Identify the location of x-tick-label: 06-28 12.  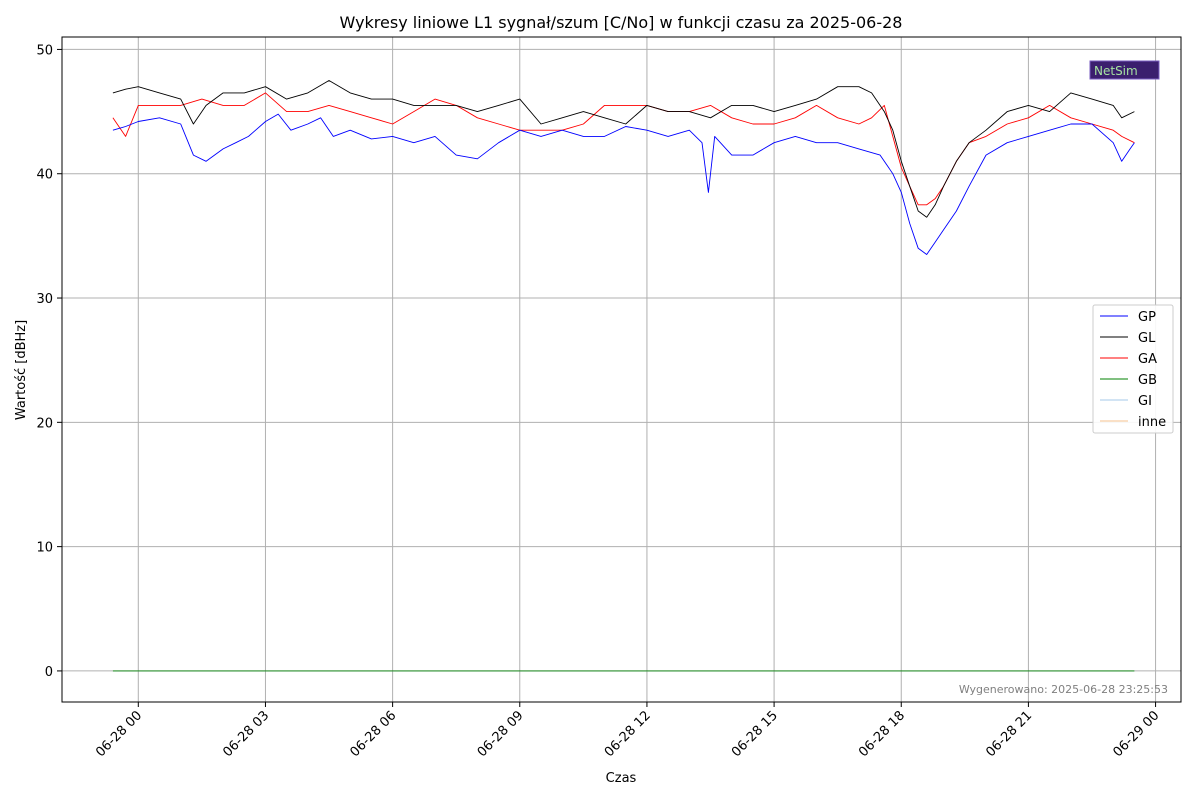
(628, 734).